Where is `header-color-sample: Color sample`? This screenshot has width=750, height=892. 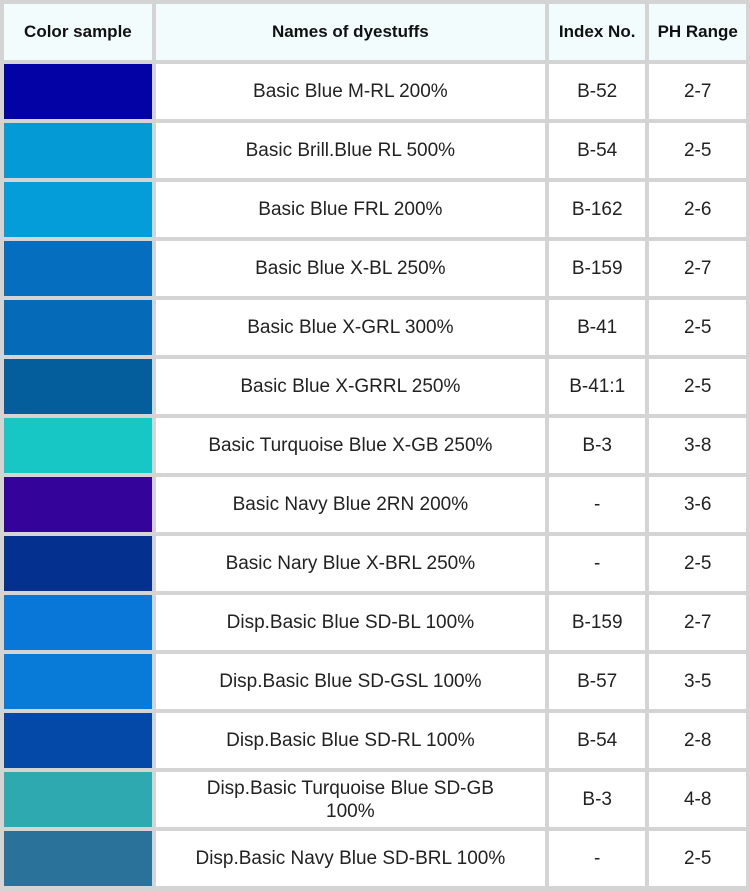 header-color-sample: Color sample is located at coordinates (78, 32).